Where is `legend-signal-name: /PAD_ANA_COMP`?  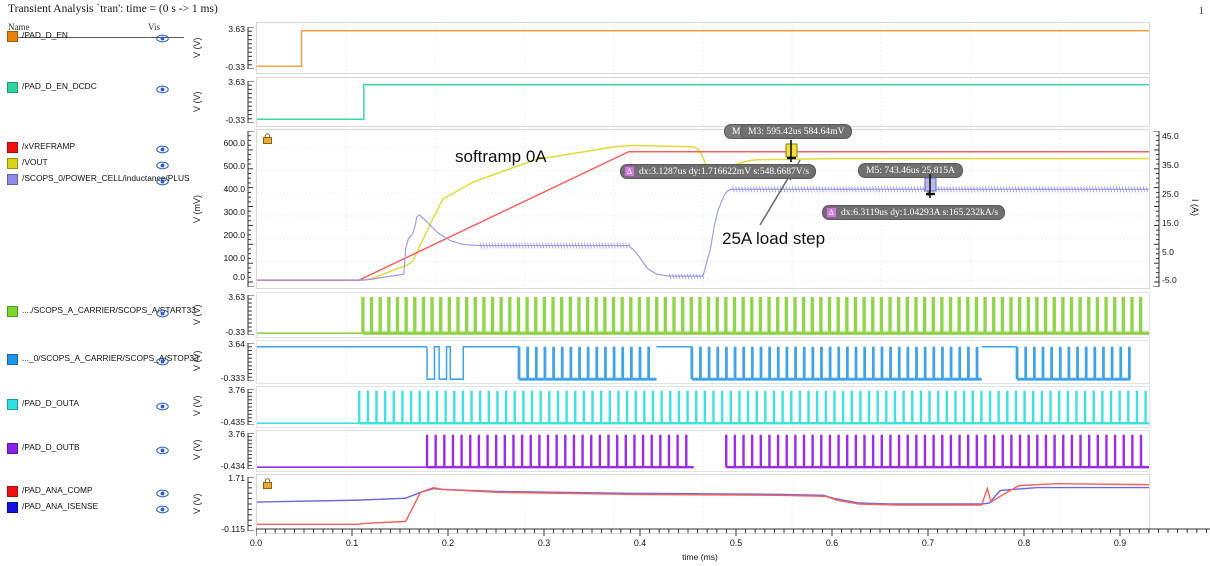 legend-signal-name: /PAD_ANA_COMP is located at coordinates (57, 490).